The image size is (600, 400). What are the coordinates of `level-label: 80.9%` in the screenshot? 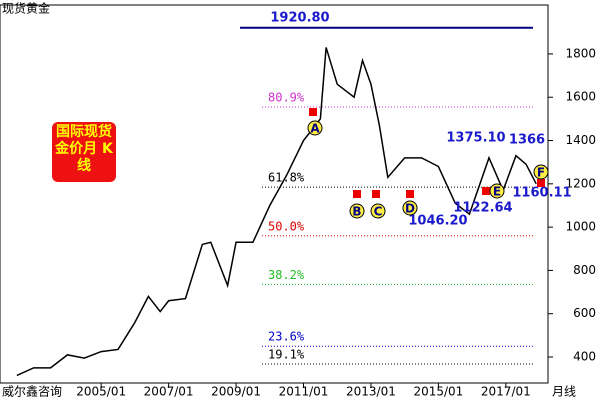 It's located at (286, 97).